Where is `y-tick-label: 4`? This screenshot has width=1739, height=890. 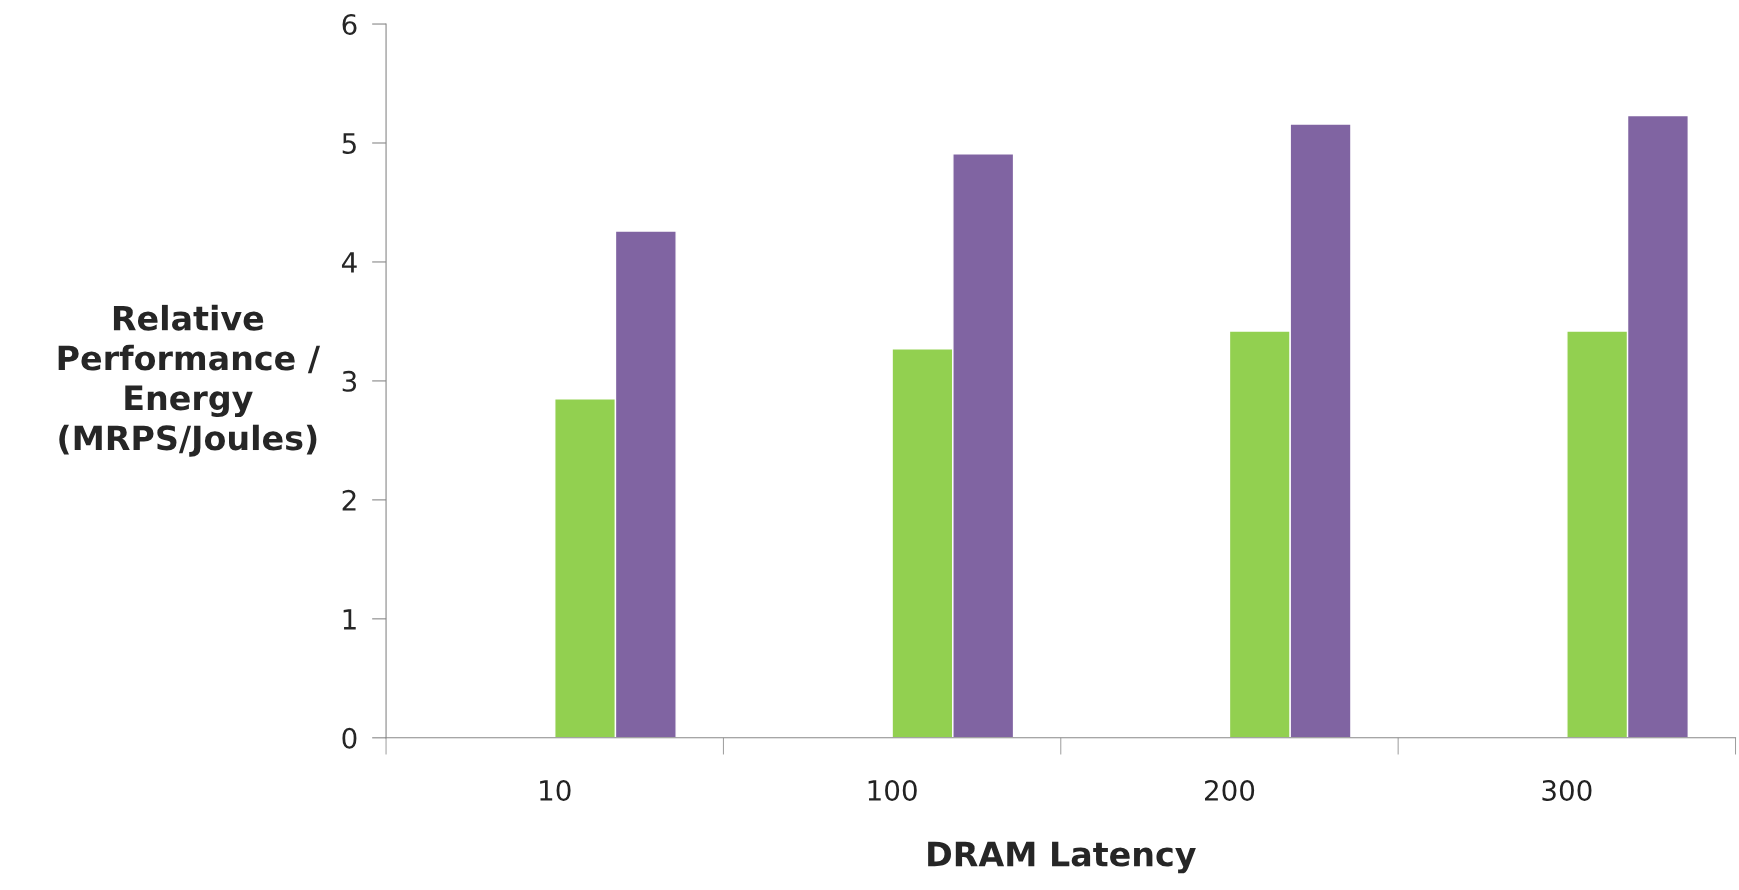 y-tick-label: 4 is located at coordinates (349, 262).